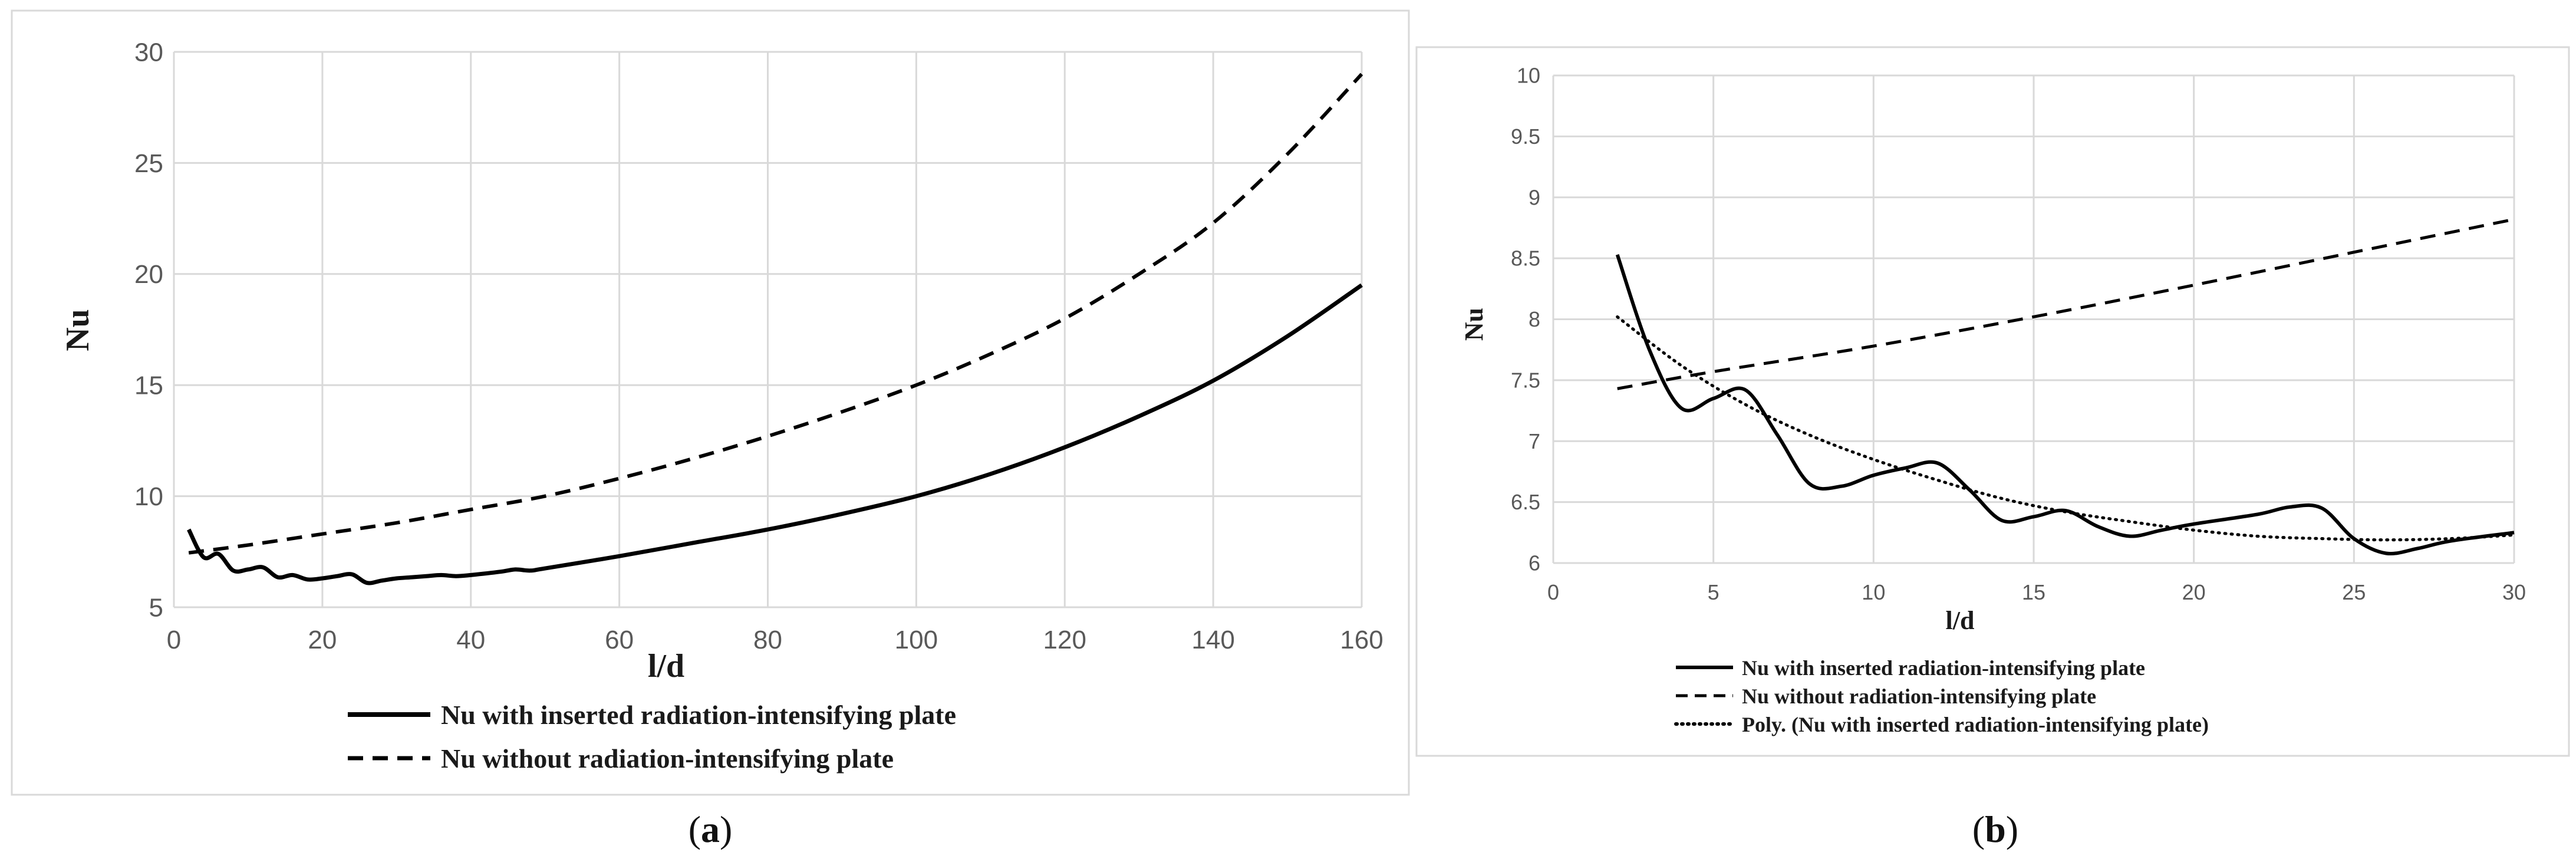  Describe the element at coordinates (1212, 640) in the screenshot. I see `panel-a-xtick-7: 140` at that location.